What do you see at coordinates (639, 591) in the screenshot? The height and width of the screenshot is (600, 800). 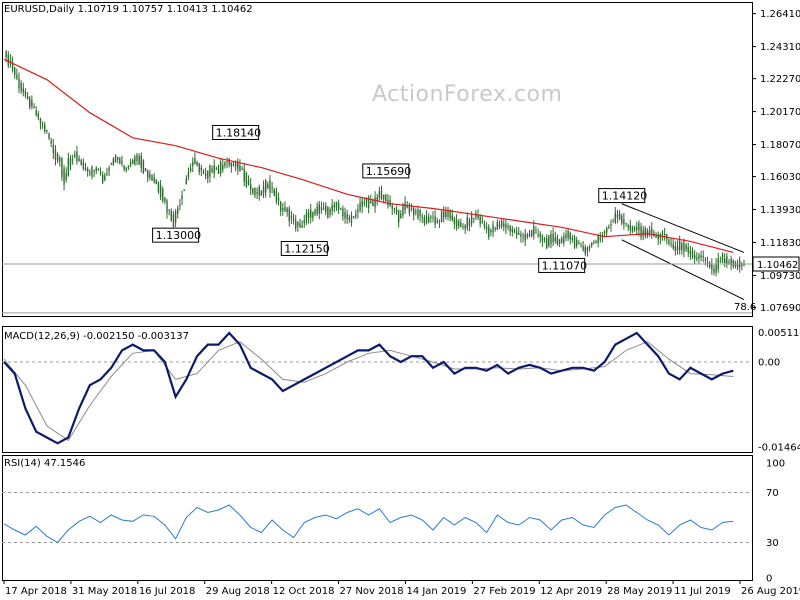 I see `x-tick-label: 28 May 2019` at bounding box center [639, 591].